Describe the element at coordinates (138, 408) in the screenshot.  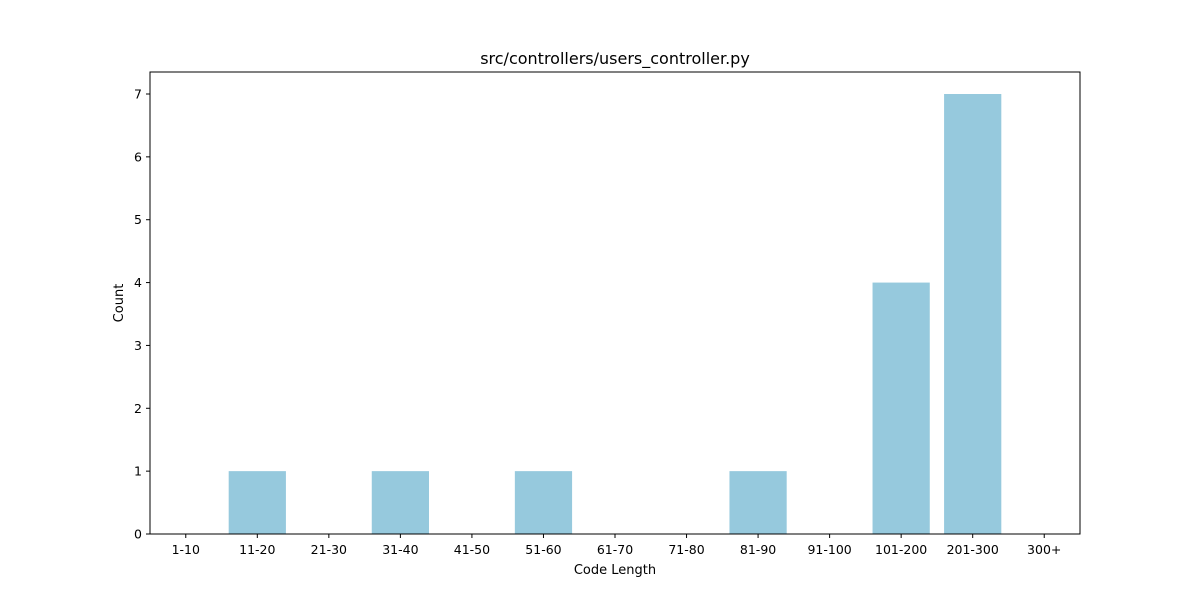
I see `y-tick-label: 2` at that location.